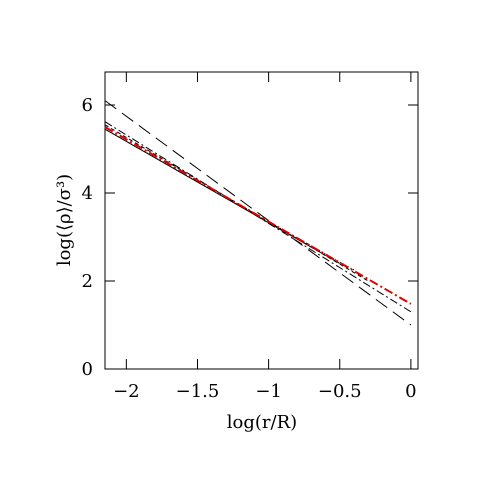 The image size is (490, 495). I want to click on series-line, so click(222, 196).